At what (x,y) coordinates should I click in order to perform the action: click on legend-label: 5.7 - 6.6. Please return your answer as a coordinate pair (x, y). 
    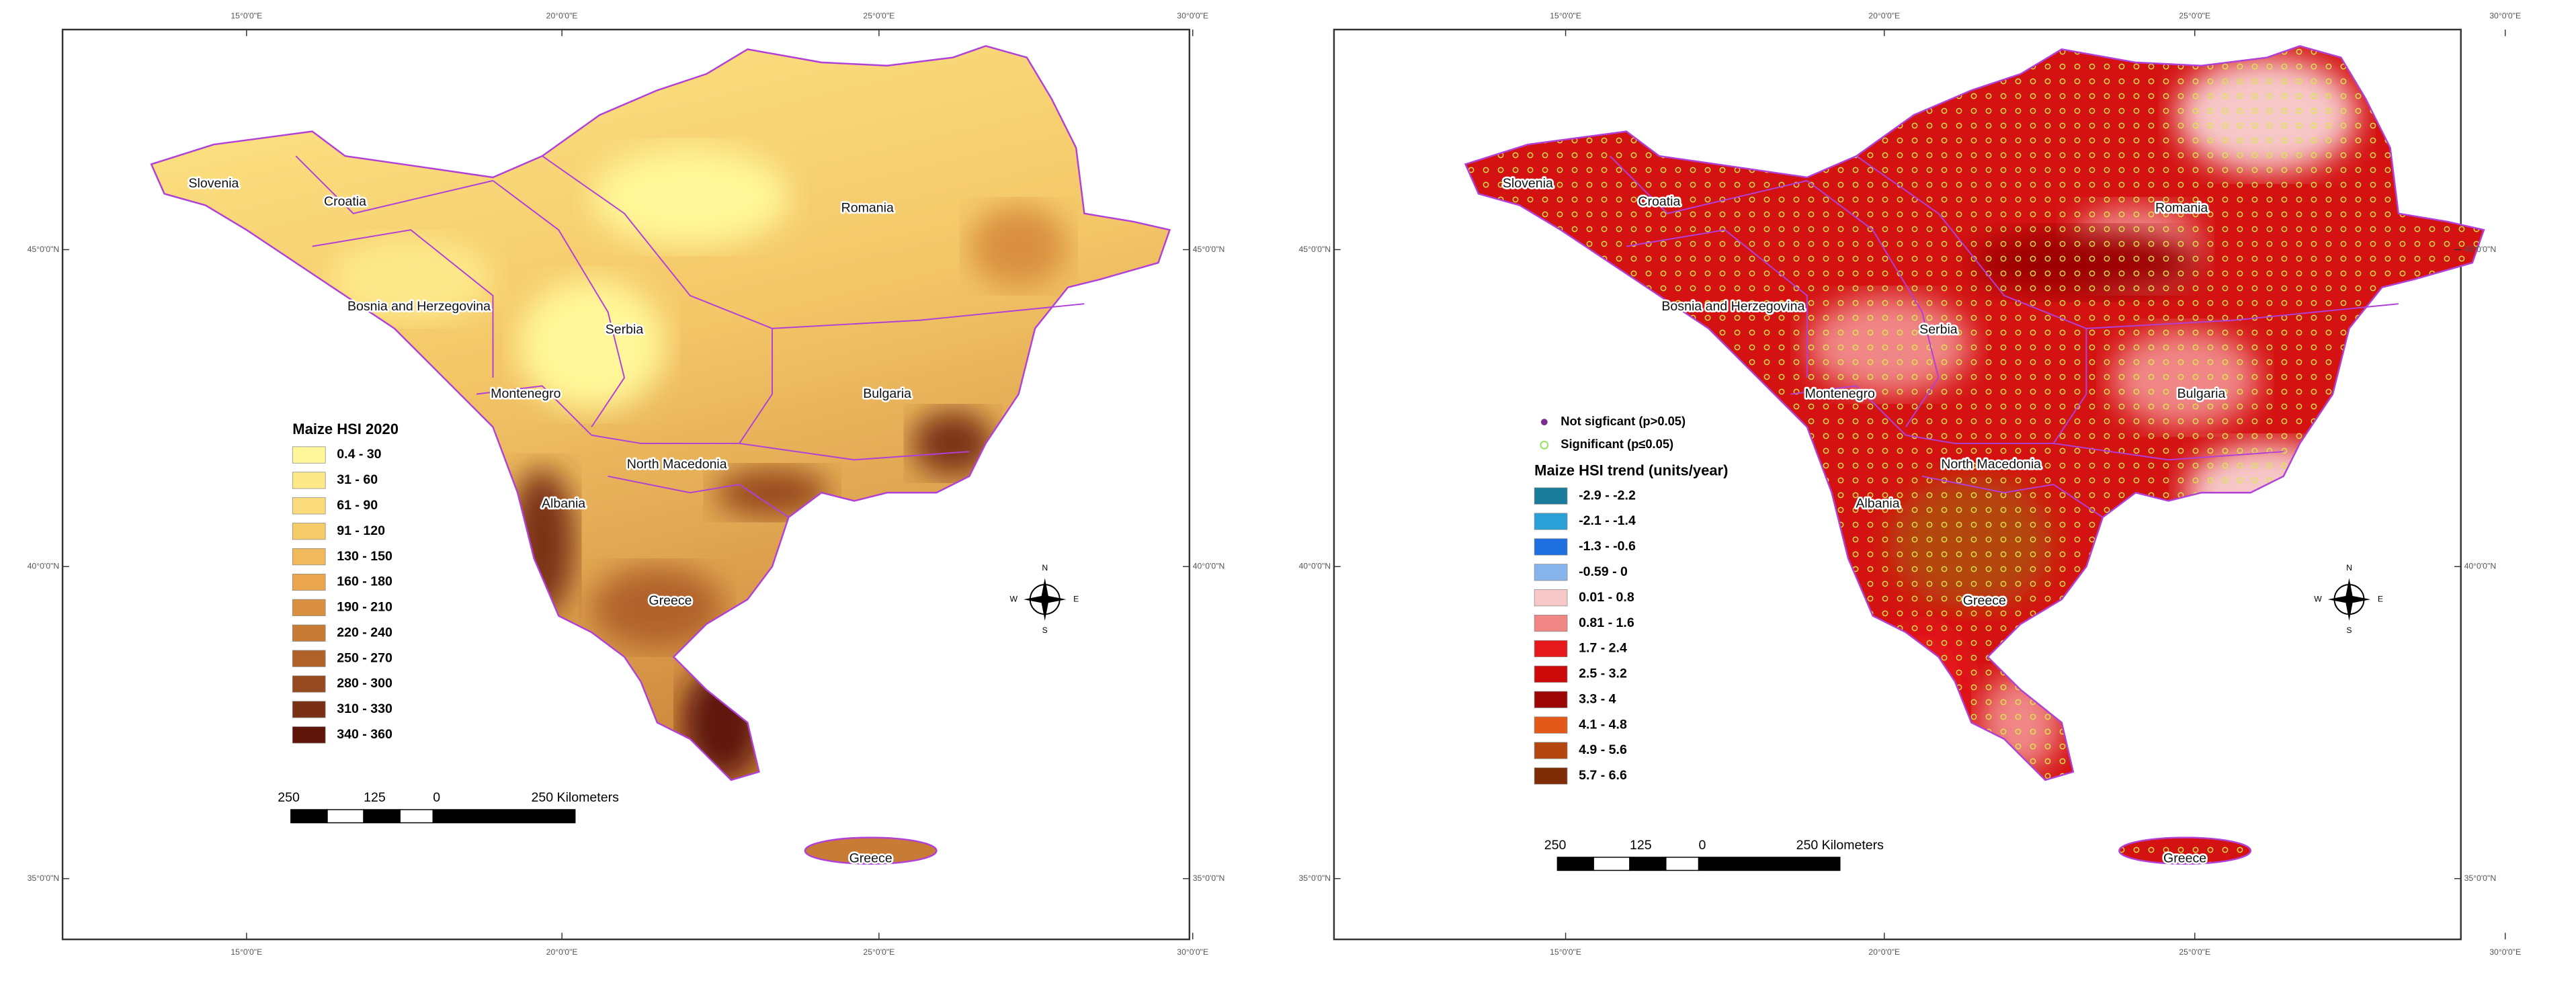
    Looking at the image, I should click on (1603, 775).